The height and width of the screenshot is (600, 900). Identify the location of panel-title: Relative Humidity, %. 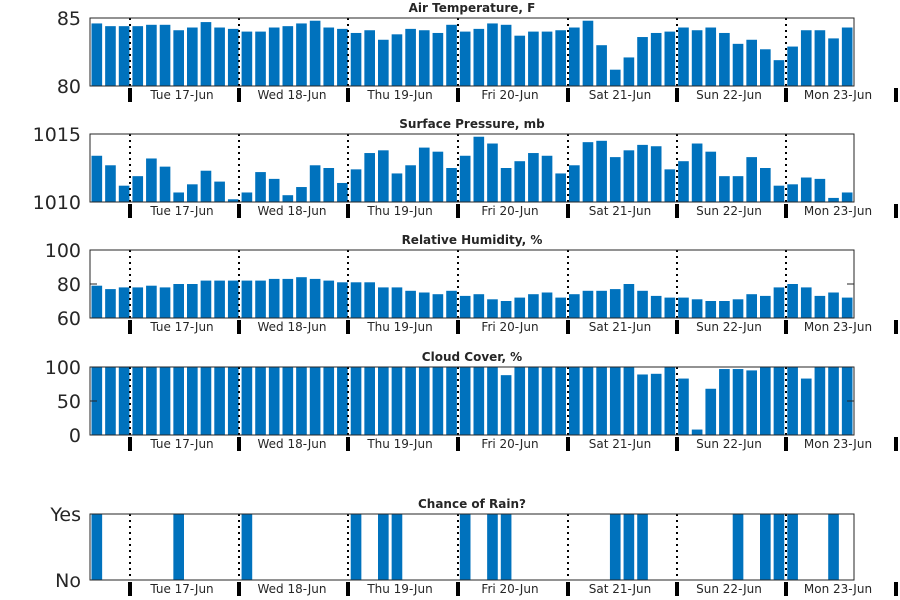
(472, 240).